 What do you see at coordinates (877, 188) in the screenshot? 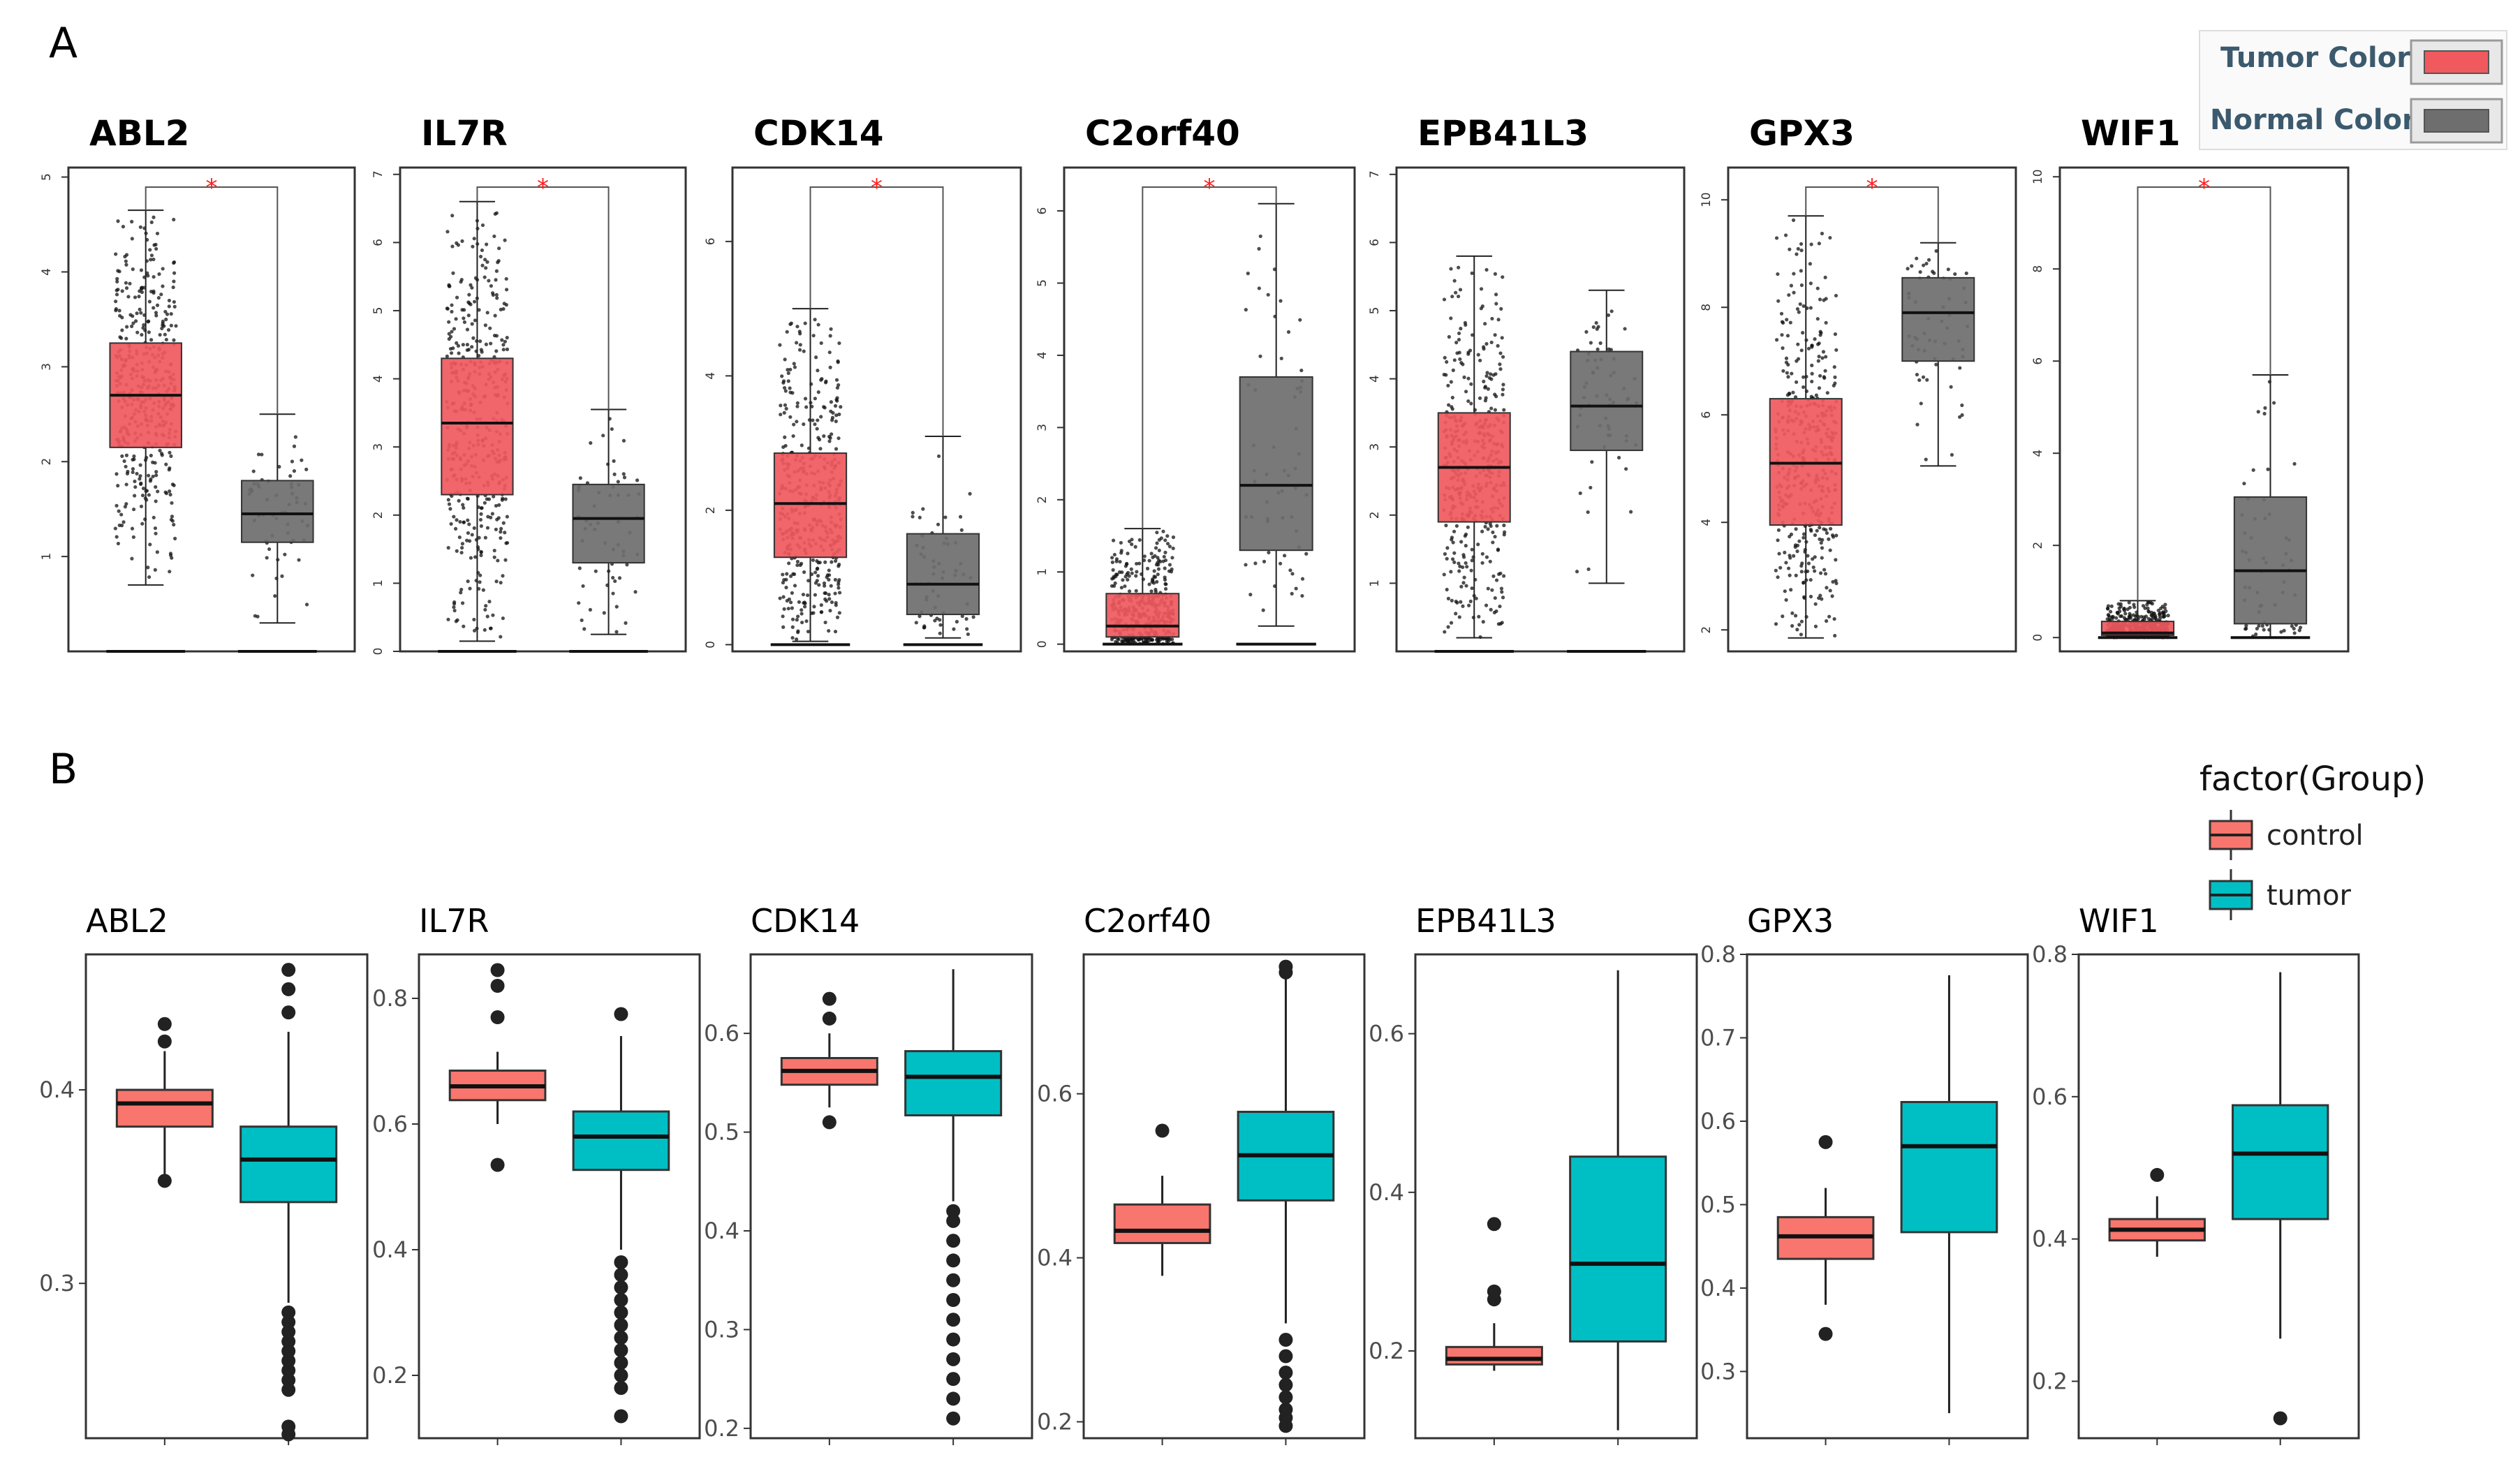
I see `significance-star: *` at bounding box center [877, 188].